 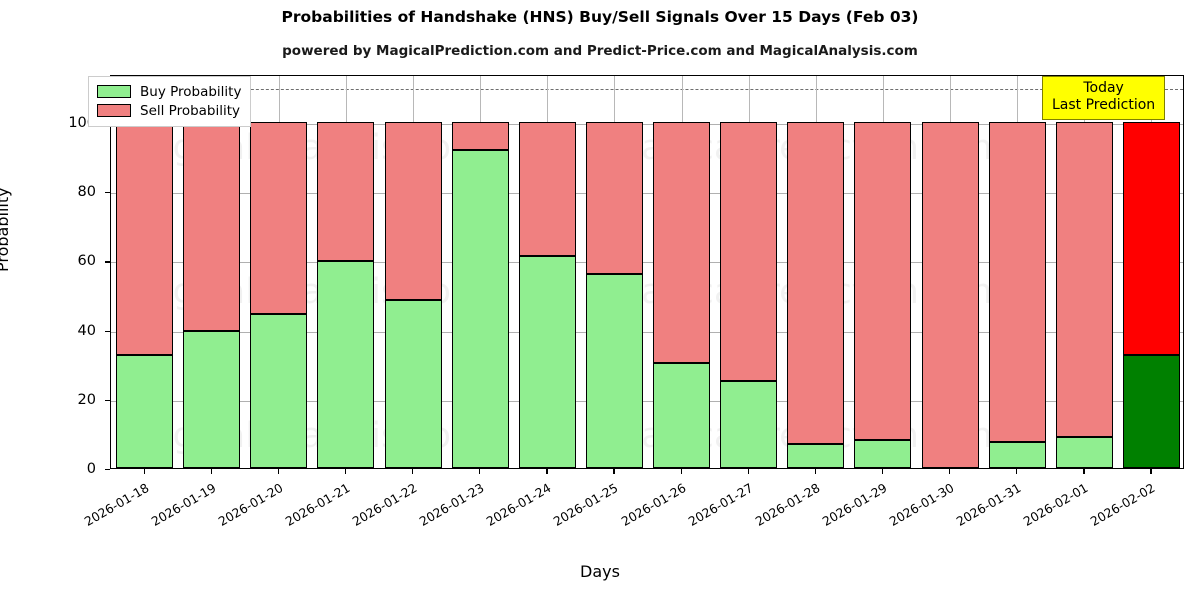 What do you see at coordinates (114, 110) in the screenshot?
I see `legend-swatch-sell-icon` at bounding box center [114, 110].